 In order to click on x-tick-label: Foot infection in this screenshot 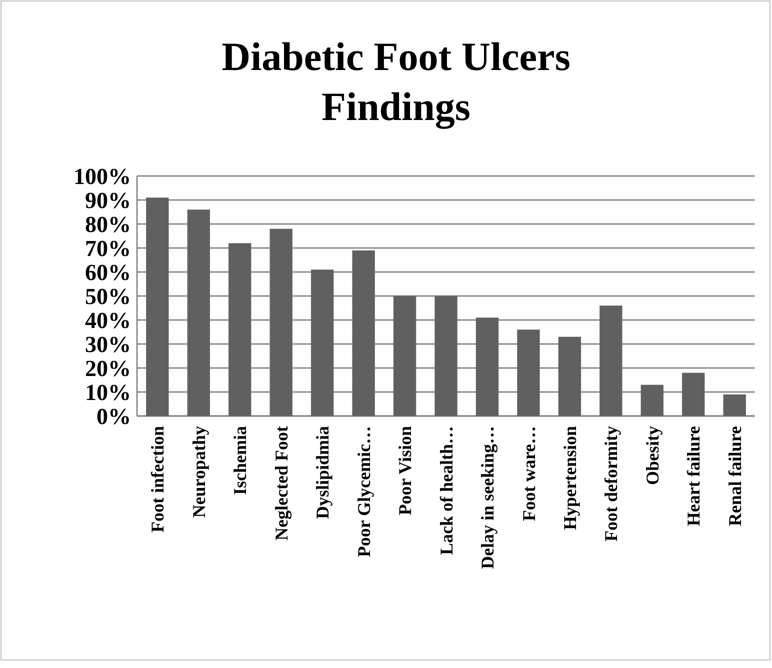, I will do `click(158, 479)`.